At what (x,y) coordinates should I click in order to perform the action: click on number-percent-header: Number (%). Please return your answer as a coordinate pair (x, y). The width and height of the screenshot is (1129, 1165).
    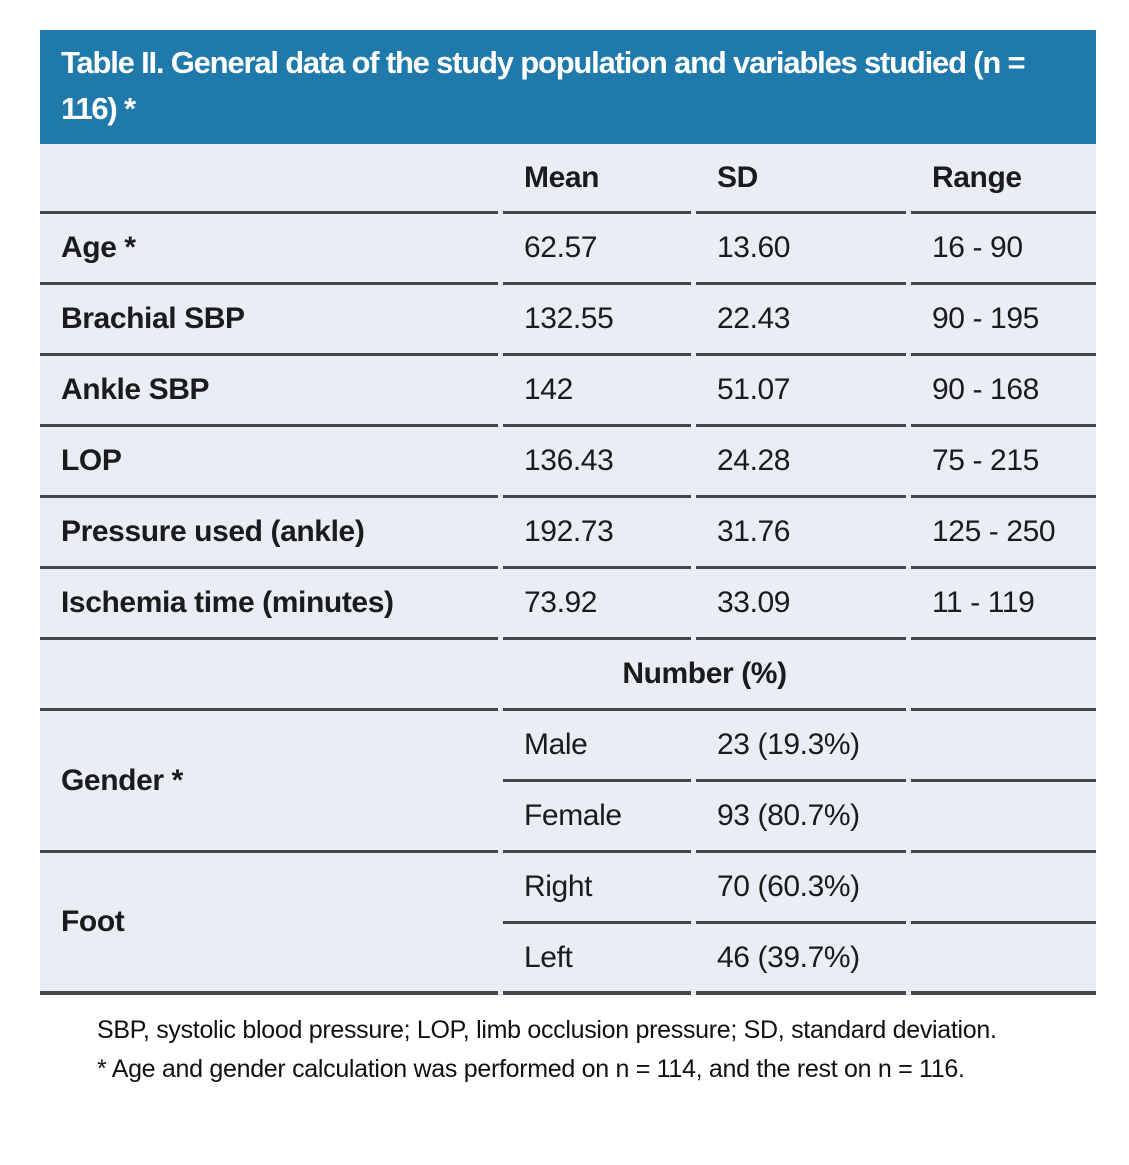
    Looking at the image, I should click on (704, 675).